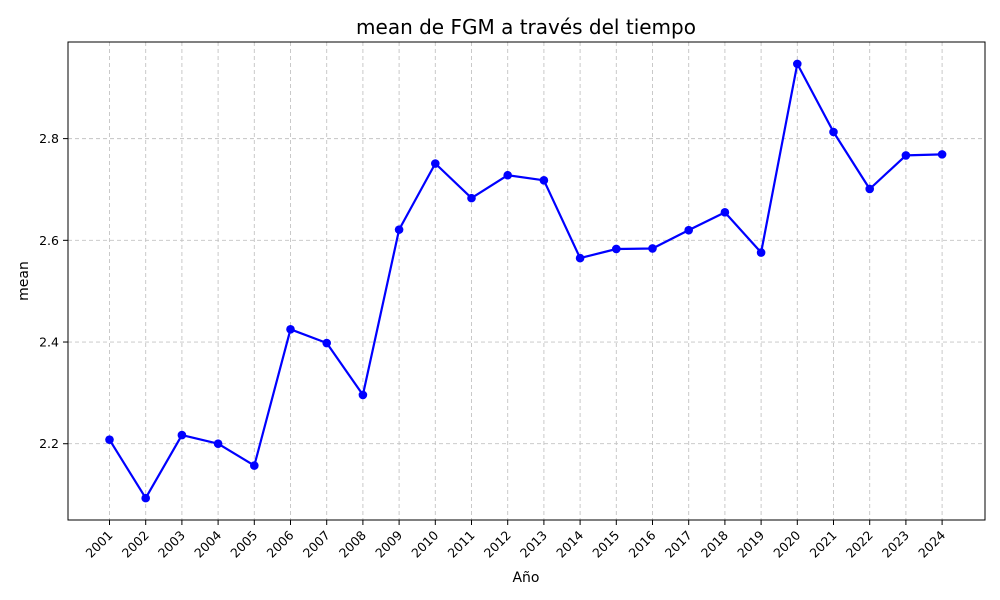 This screenshot has width=1000, height=600. What do you see at coordinates (207, 543) in the screenshot?
I see `x-tick-label: 2004` at bounding box center [207, 543].